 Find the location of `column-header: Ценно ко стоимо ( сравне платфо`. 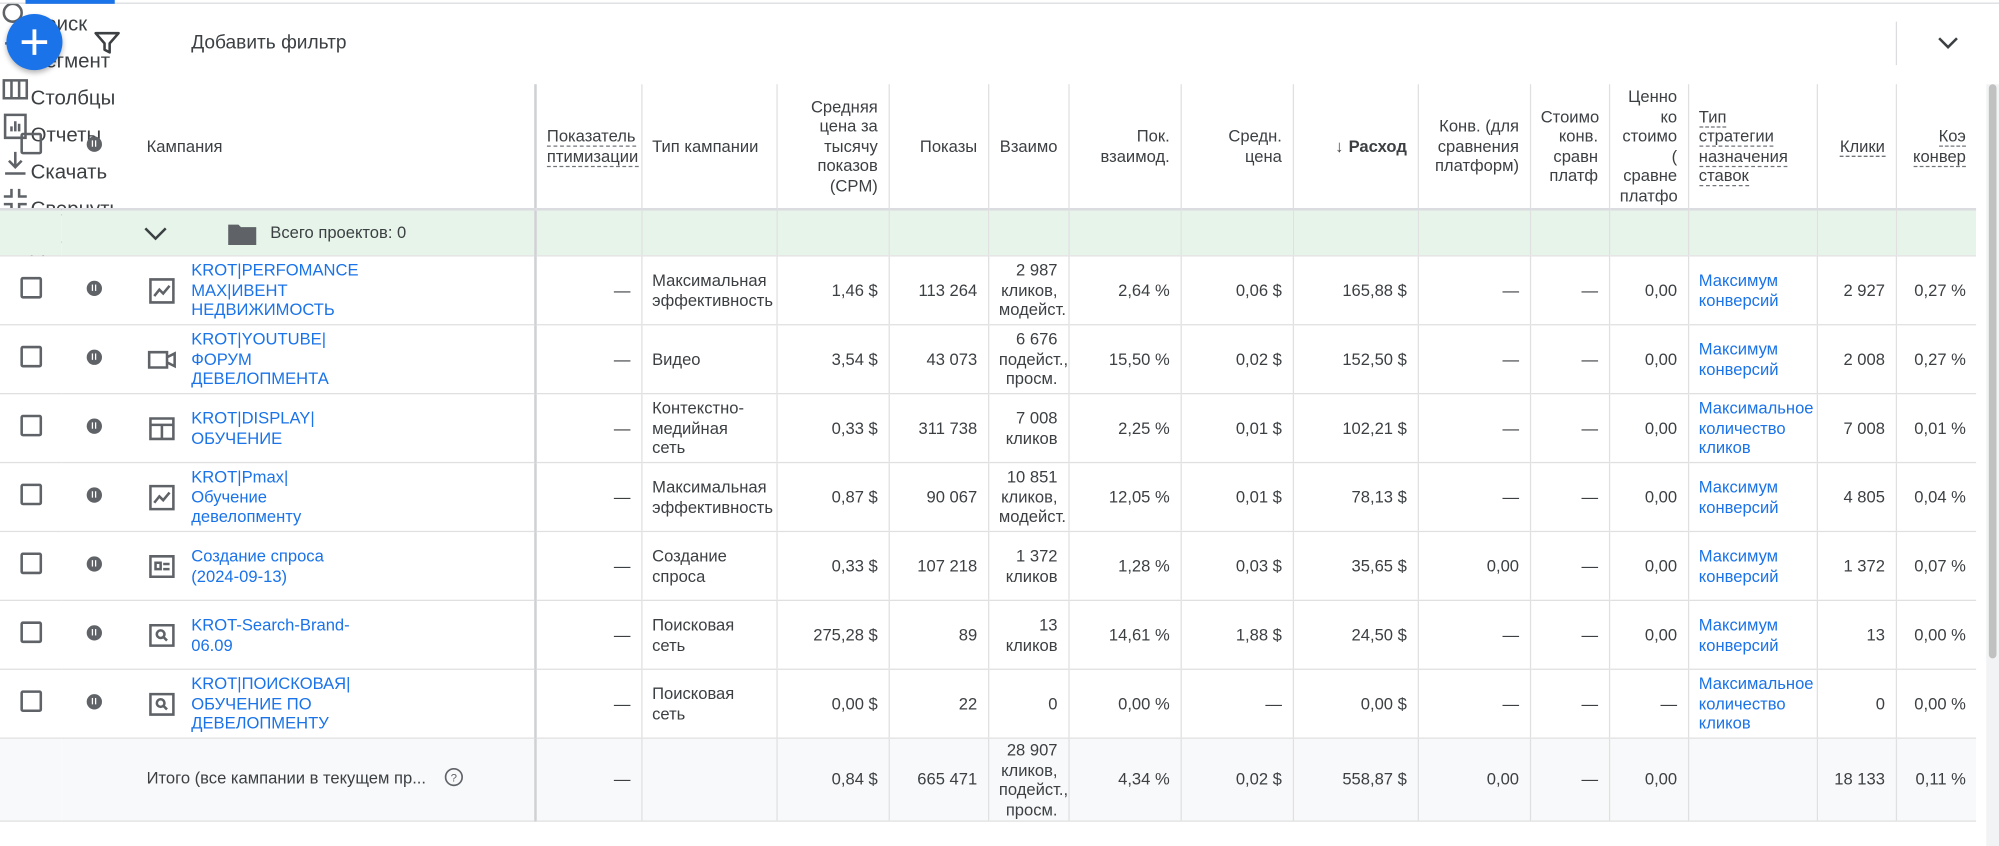

column-header: Ценно ко стоимо ( сравне платфо is located at coordinates (1648, 147).